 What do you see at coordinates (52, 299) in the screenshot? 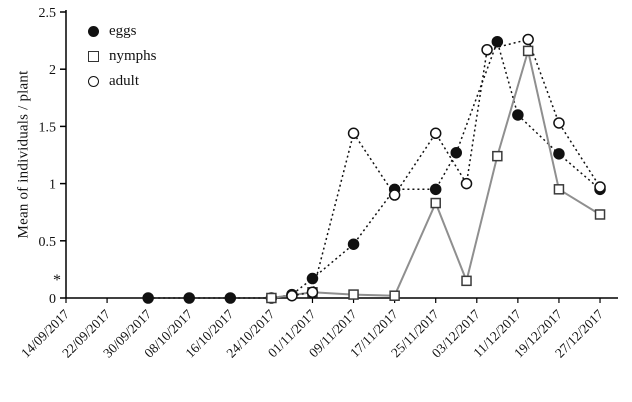
I see `y-tick-label: 0` at bounding box center [52, 299].